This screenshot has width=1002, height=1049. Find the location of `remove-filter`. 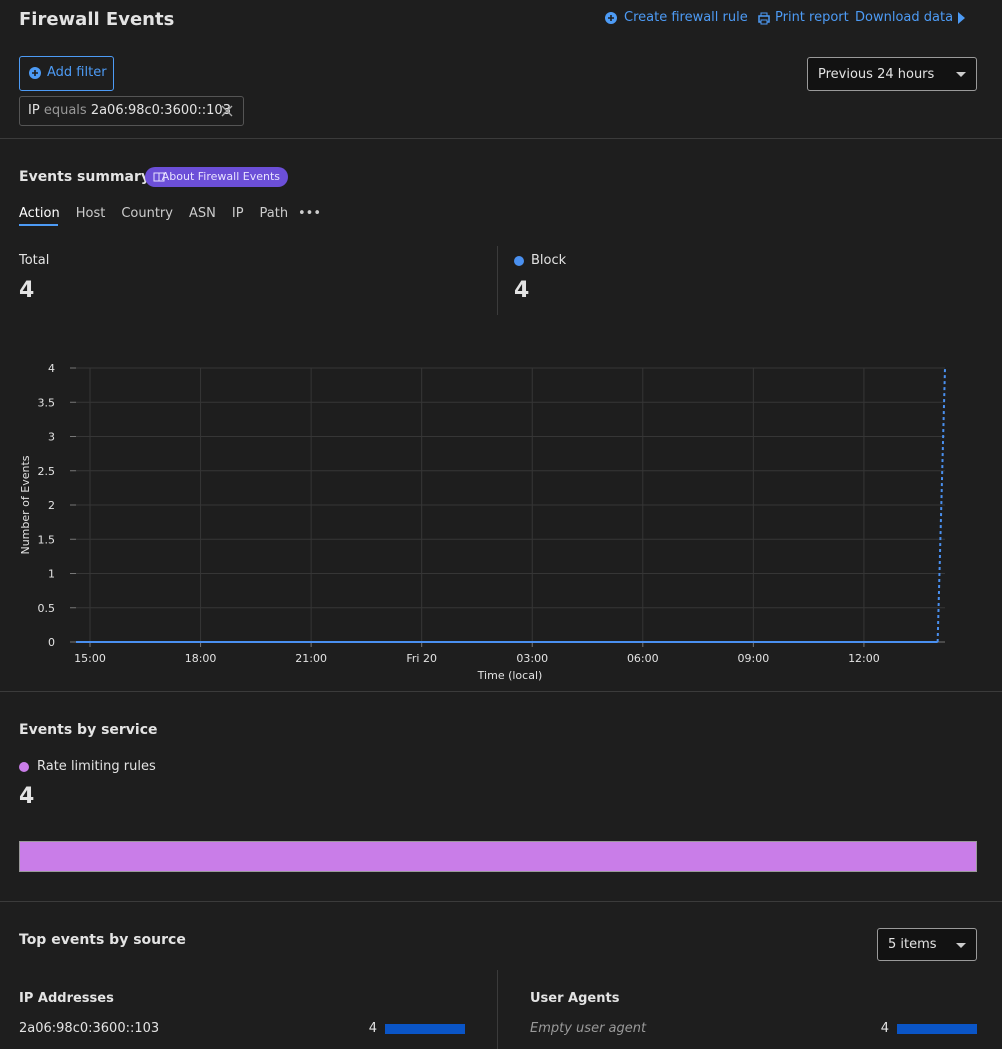

remove-filter is located at coordinates (227, 111).